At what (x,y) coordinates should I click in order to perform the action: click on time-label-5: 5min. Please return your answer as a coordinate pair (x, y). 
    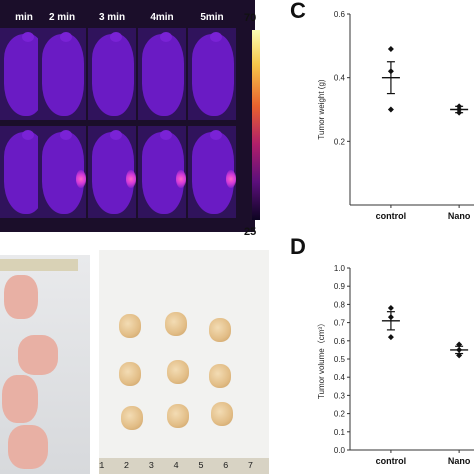
    Looking at the image, I should click on (212, 17).